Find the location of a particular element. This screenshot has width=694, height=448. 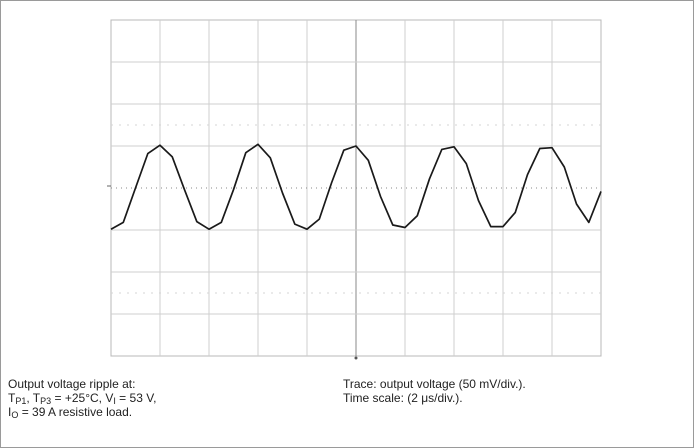

caption-text: T is located at coordinates (12, 398).